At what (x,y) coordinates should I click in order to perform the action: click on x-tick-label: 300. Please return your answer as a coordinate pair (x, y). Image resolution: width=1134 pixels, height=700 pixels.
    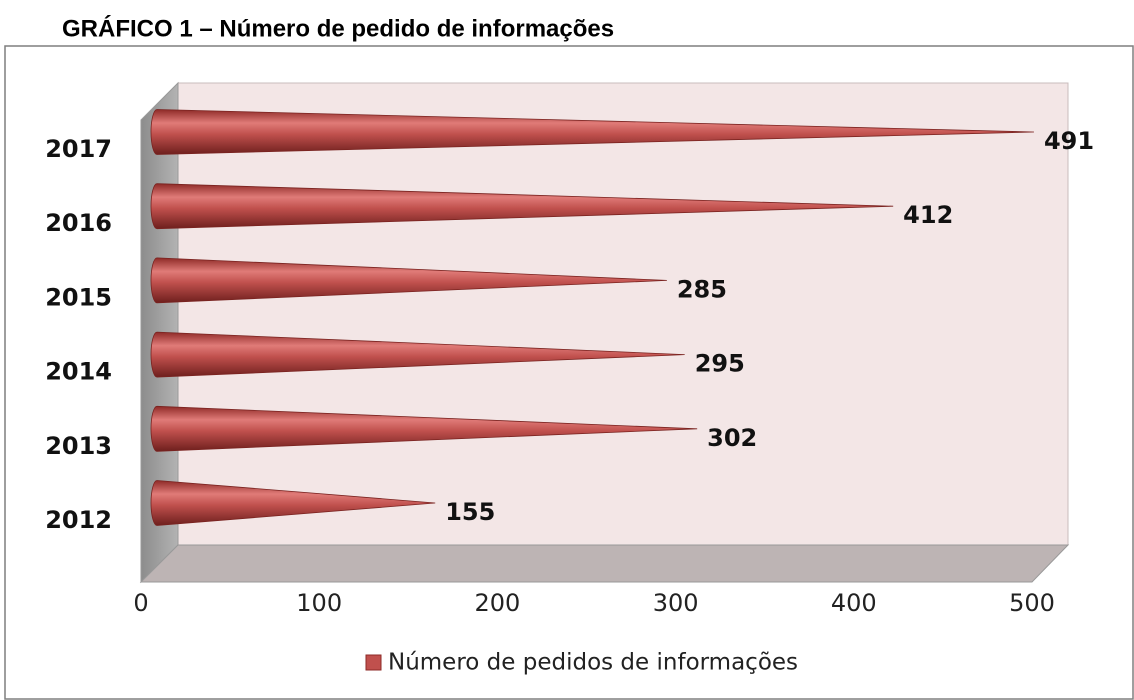
    Looking at the image, I should click on (676, 603).